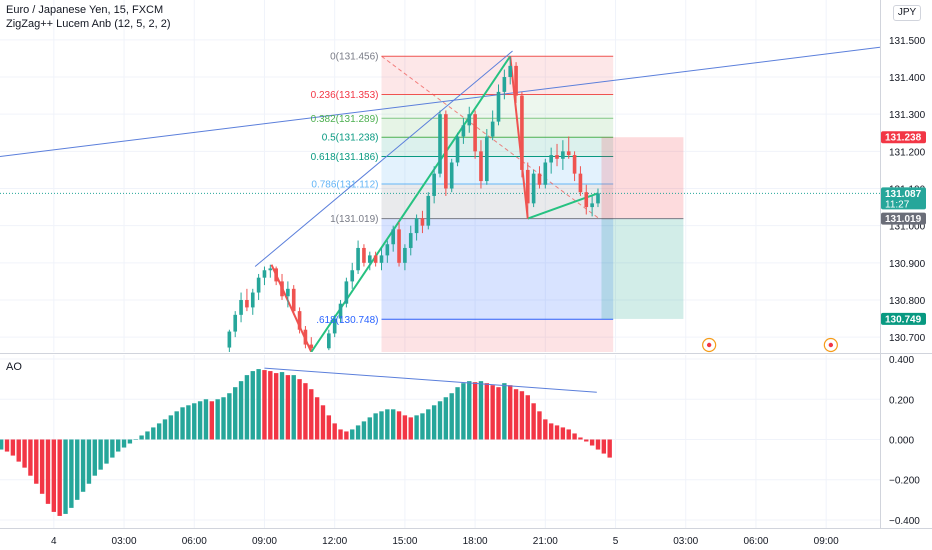  Describe the element at coordinates (404, 541) in the screenshot. I see `time-tick-label: 15:00` at that location.